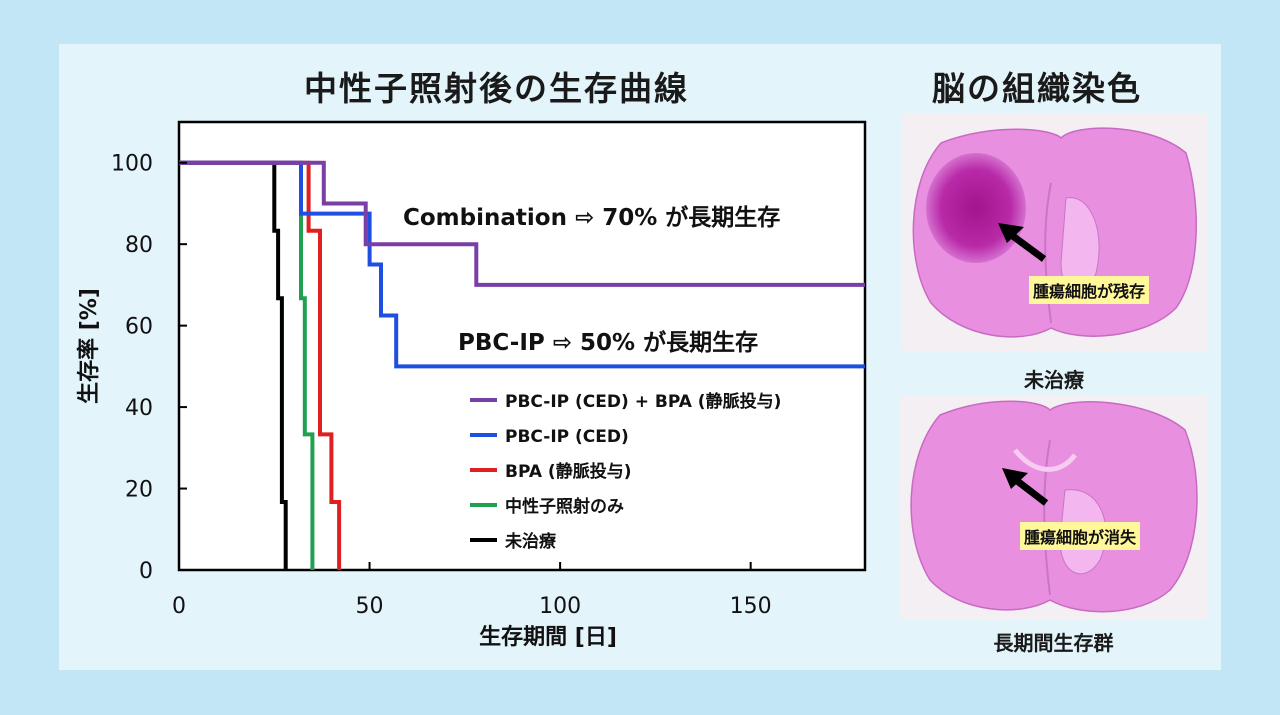 Image resolution: width=1280 pixels, height=715 pixels. I want to click on y-tick-label-2: 40, so click(139, 408).